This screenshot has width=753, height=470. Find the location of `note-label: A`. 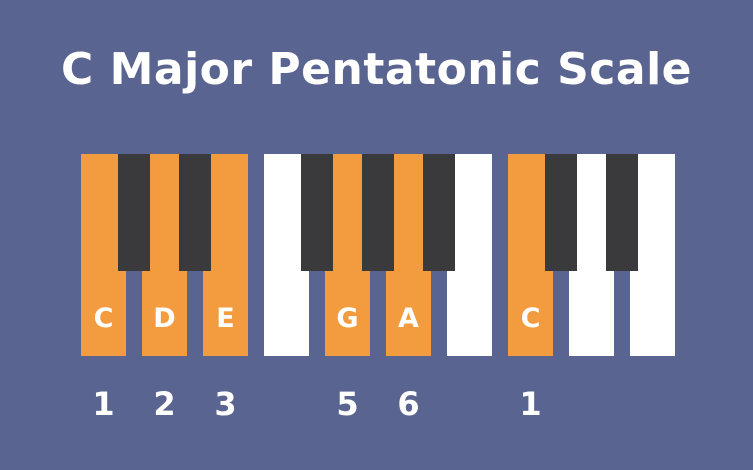

note-label: A is located at coordinates (408, 318).